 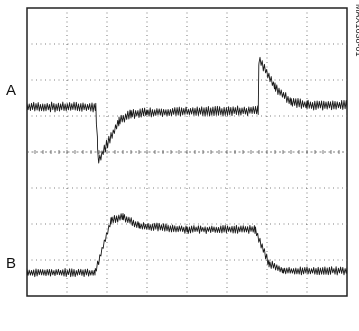 What do you see at coordinates (11, 263) in the screenshot?
I see `channel-b-label: B` at bounding box center [11, 263].